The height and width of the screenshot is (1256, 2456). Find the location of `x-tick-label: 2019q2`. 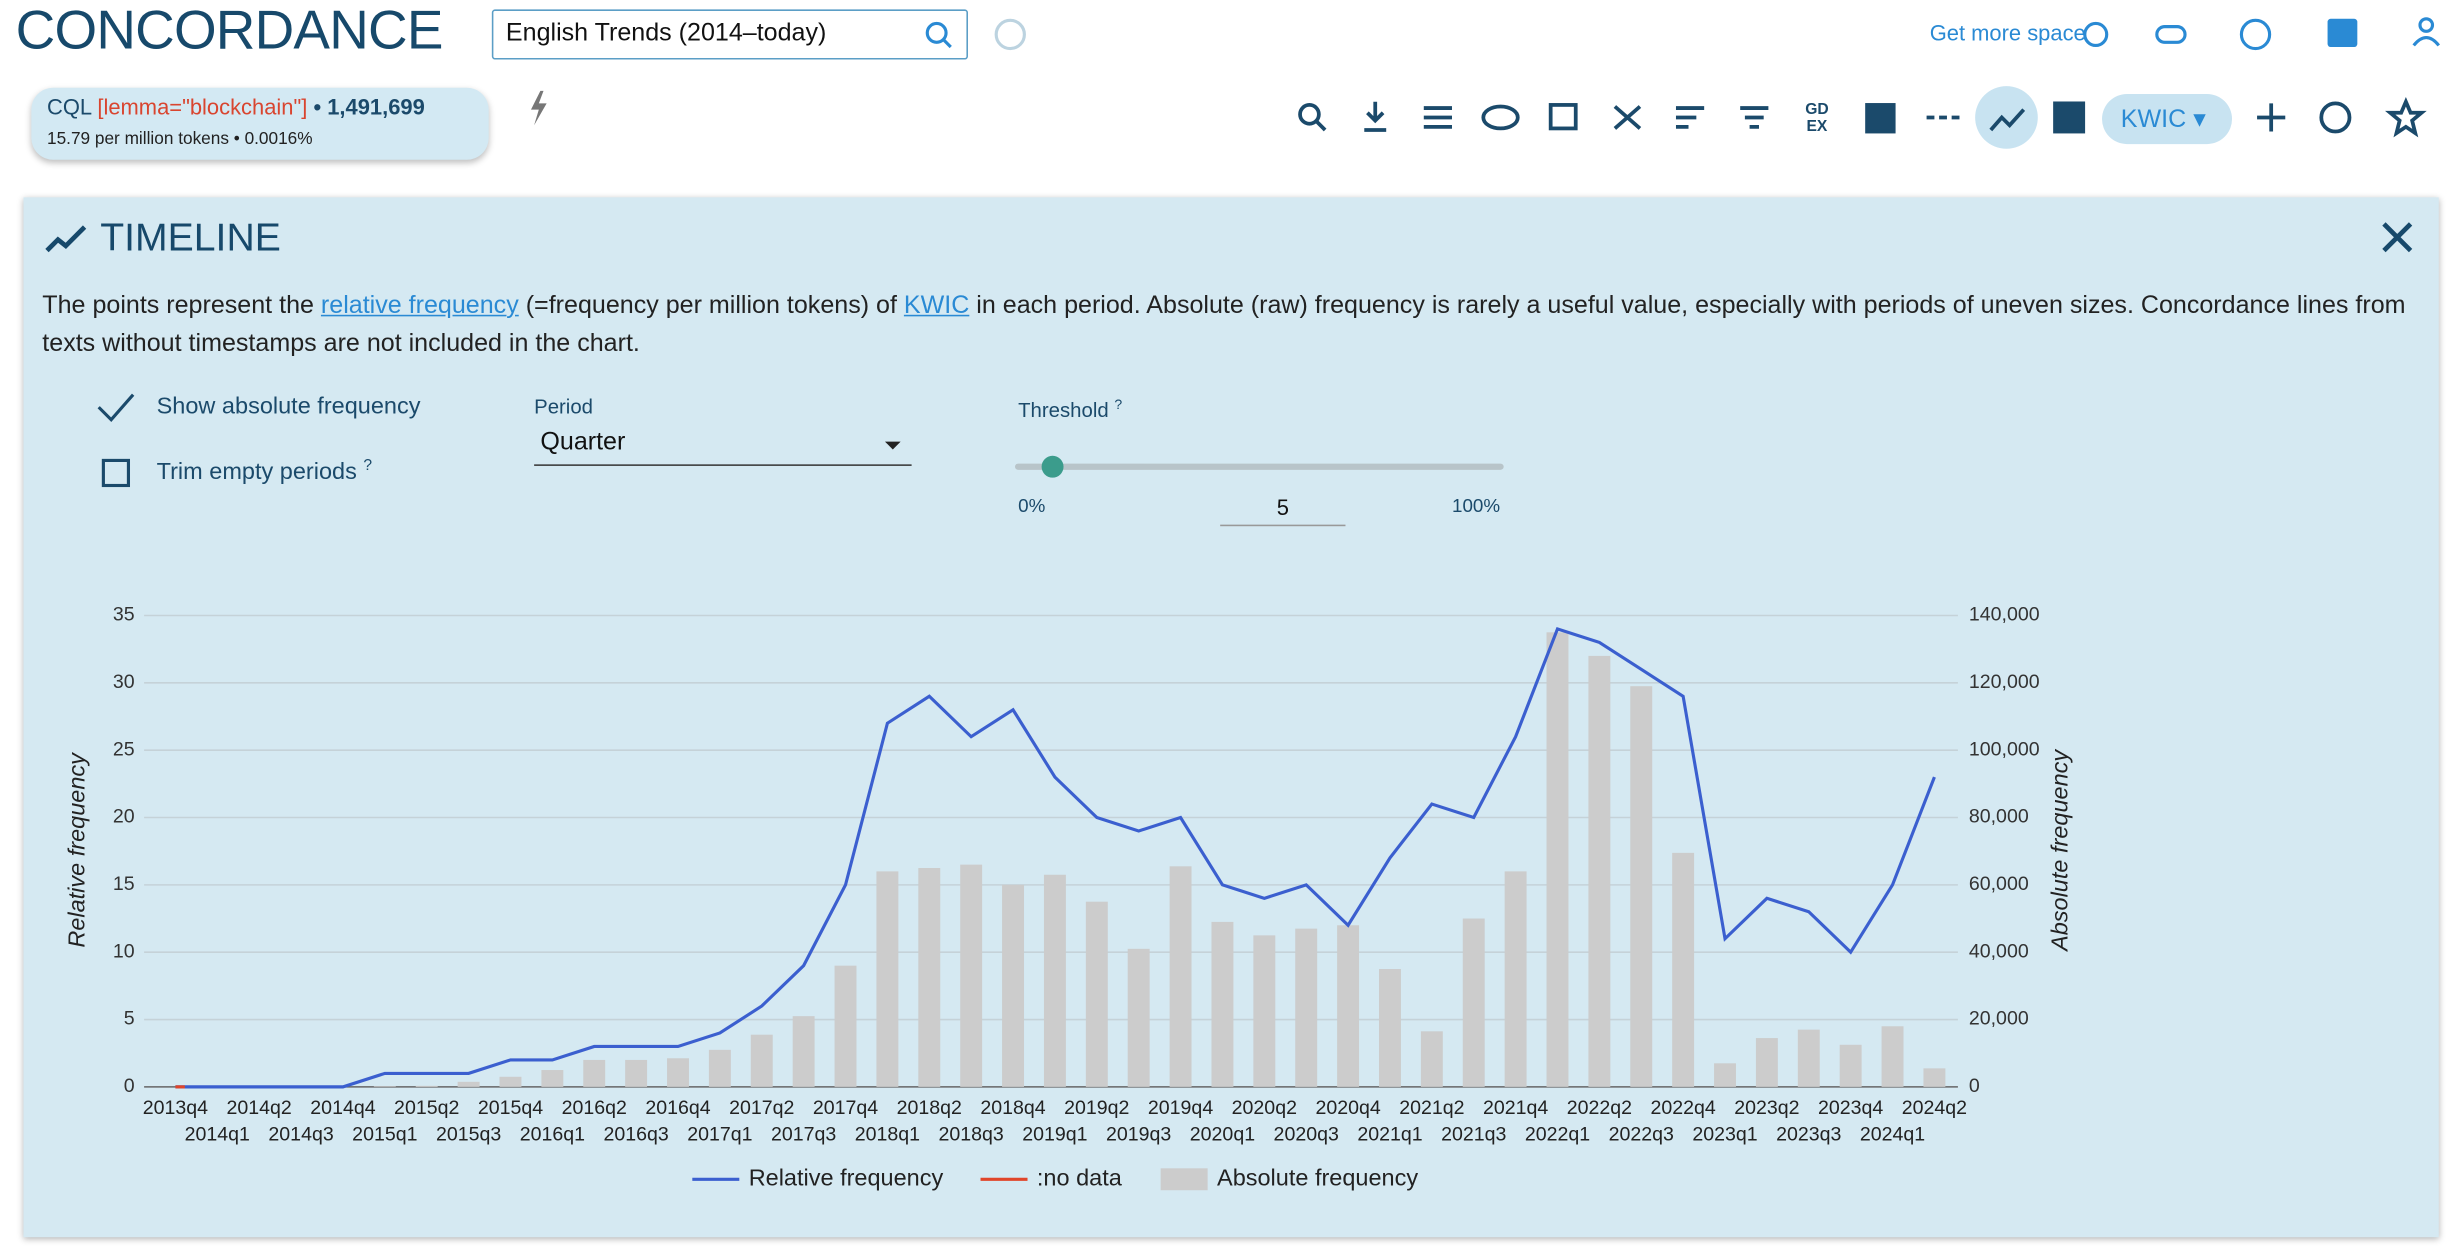

x-tick-label: 2019q2 is located at coordinates (1096, 1108).